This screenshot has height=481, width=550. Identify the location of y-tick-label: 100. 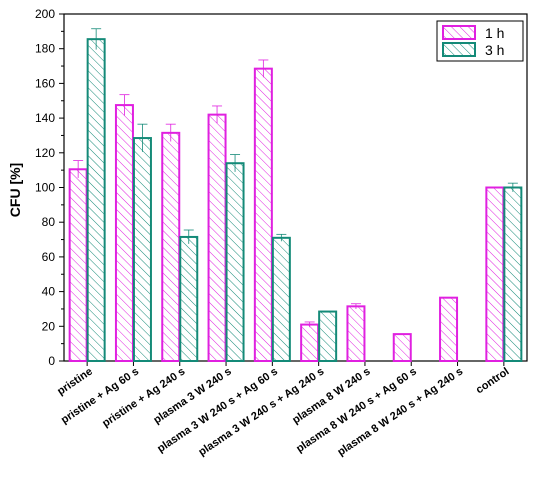
(45, 188).